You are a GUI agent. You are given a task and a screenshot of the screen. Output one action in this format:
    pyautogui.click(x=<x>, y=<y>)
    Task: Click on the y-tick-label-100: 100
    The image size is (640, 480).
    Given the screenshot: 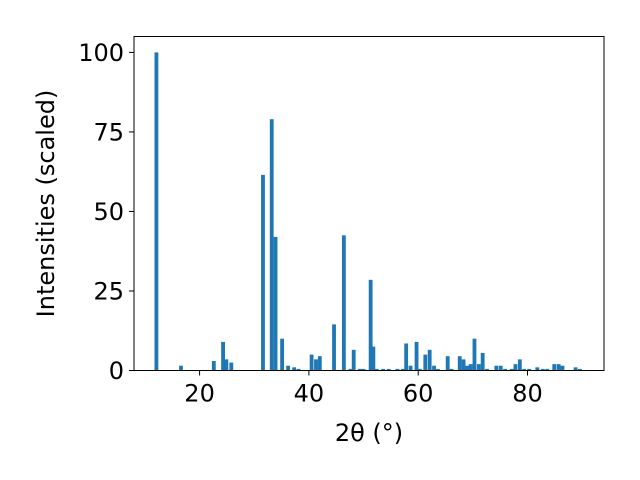 What is the action you would take?
    pyautogui.click(x=101, y=53)
    